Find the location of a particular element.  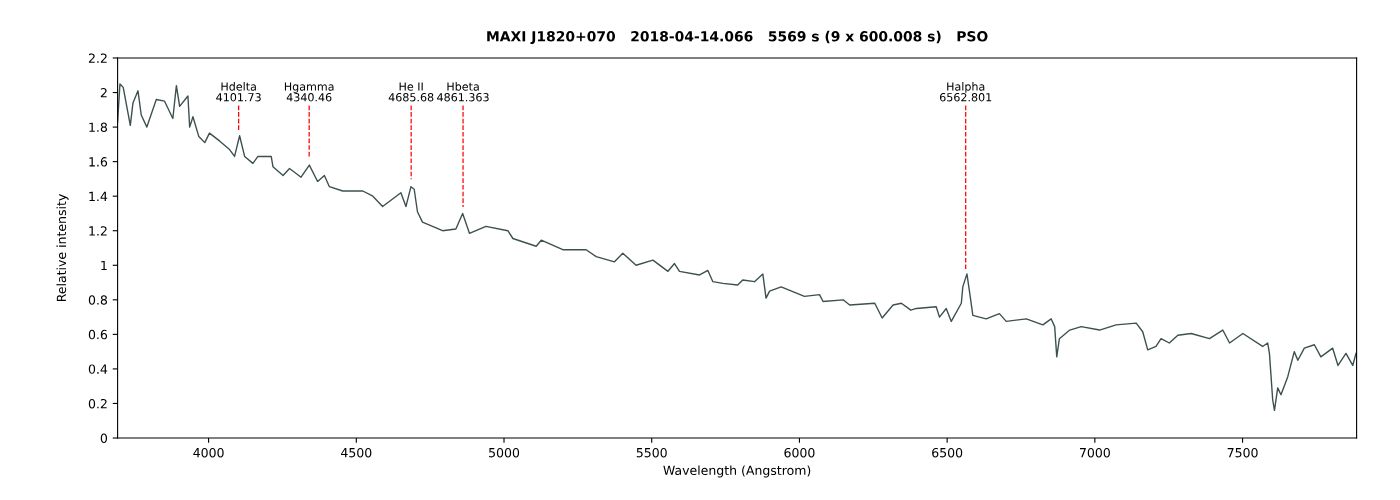

y-tick-label: 0.4 is located at coordinates (98, 369).